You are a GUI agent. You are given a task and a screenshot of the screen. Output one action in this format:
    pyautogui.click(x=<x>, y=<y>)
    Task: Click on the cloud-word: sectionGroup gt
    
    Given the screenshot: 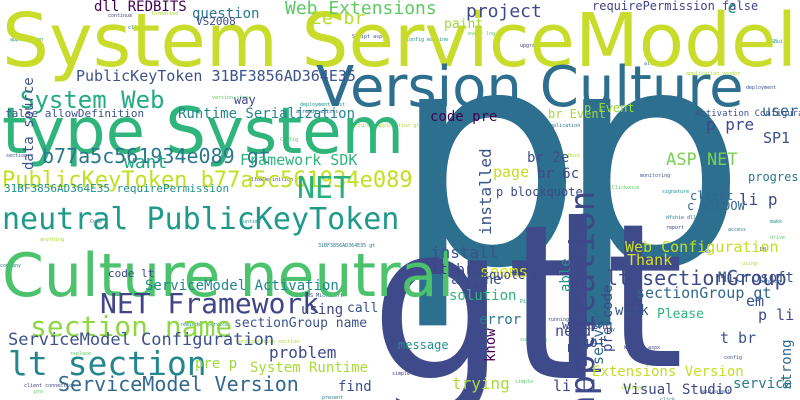 What is the action you would take?
    pyautogui.click(x=704, y=293)
    